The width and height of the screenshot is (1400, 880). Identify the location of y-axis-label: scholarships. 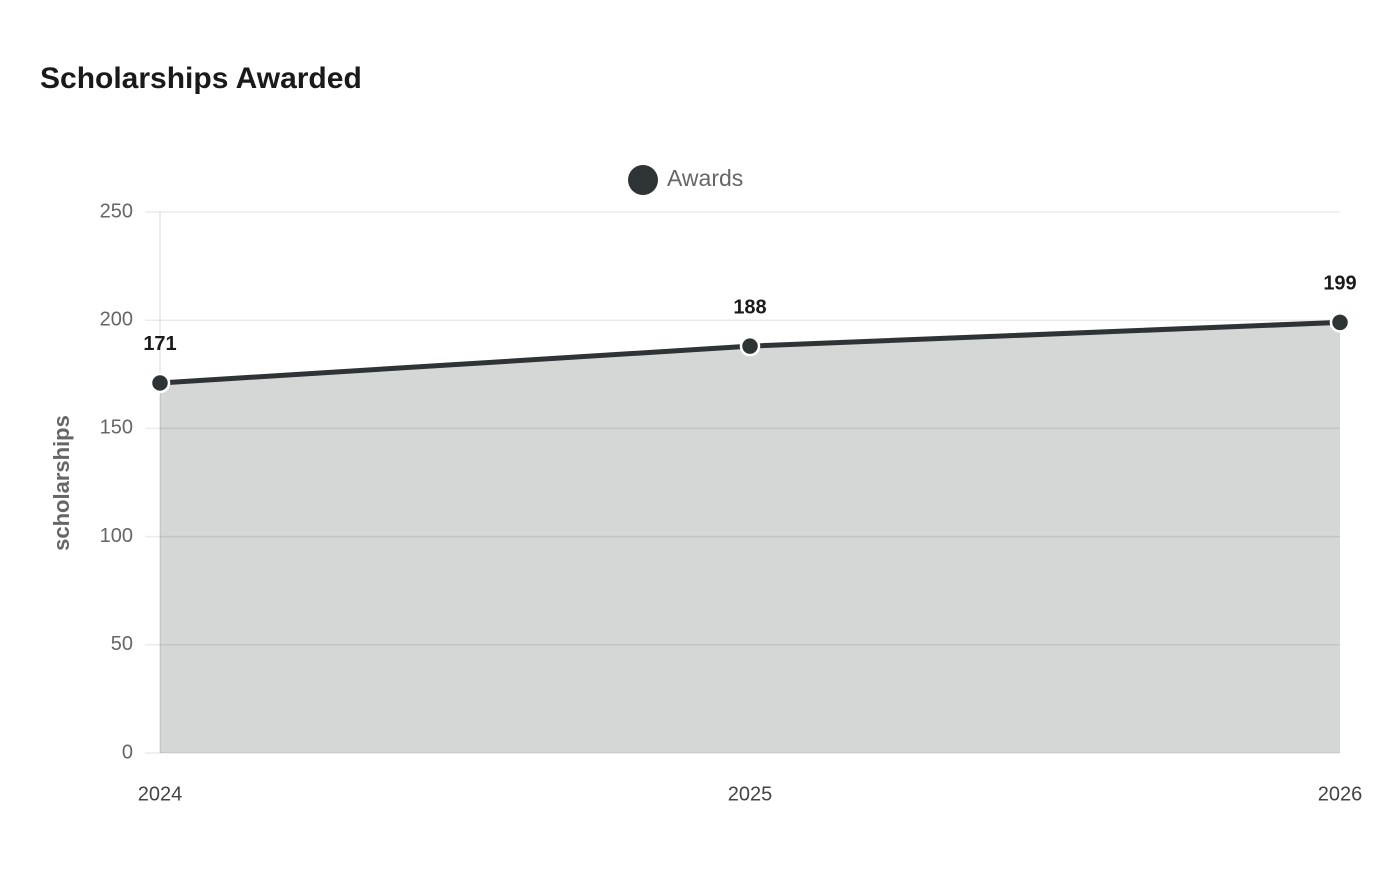
(61, 483).